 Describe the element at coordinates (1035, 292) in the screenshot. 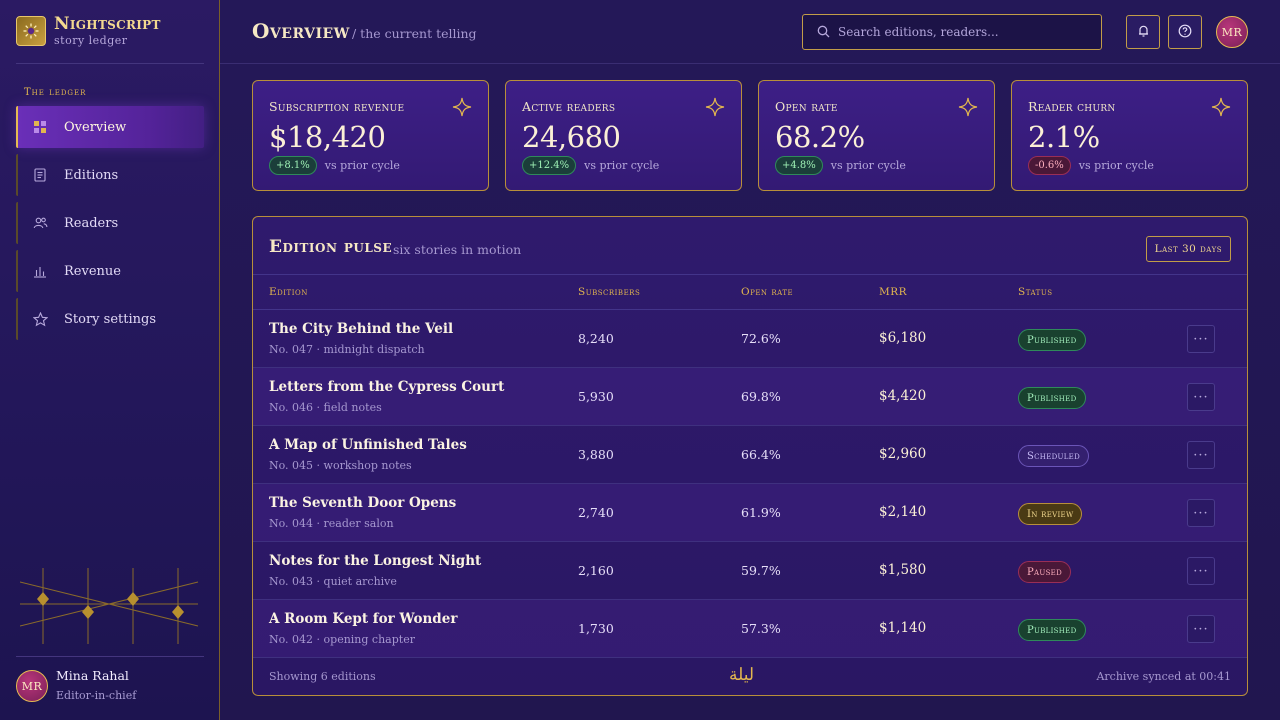

I see `column-header-status: Status` at that location.